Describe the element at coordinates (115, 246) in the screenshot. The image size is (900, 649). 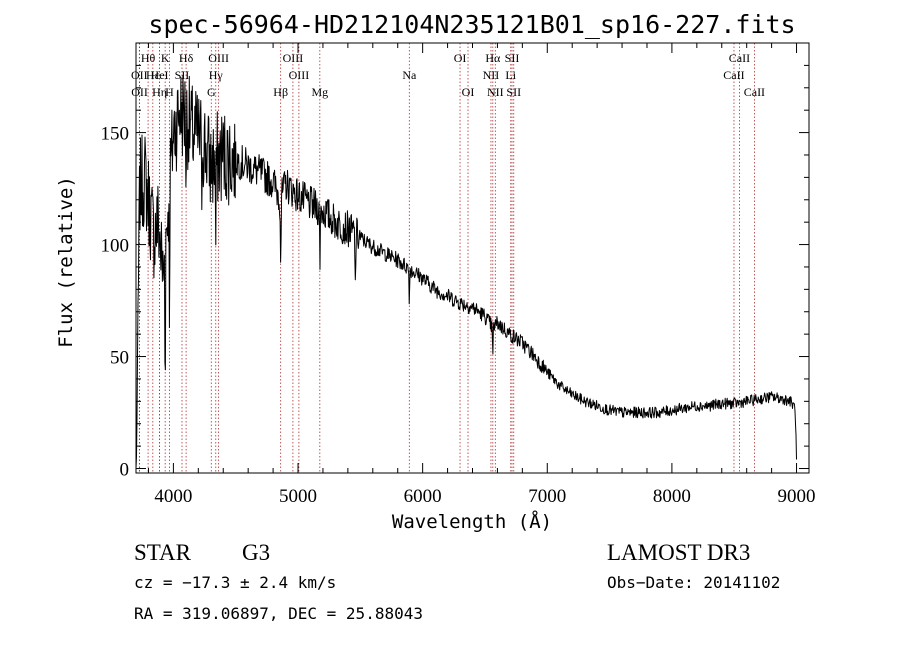
I see `y-tick-label: 100` at that location.